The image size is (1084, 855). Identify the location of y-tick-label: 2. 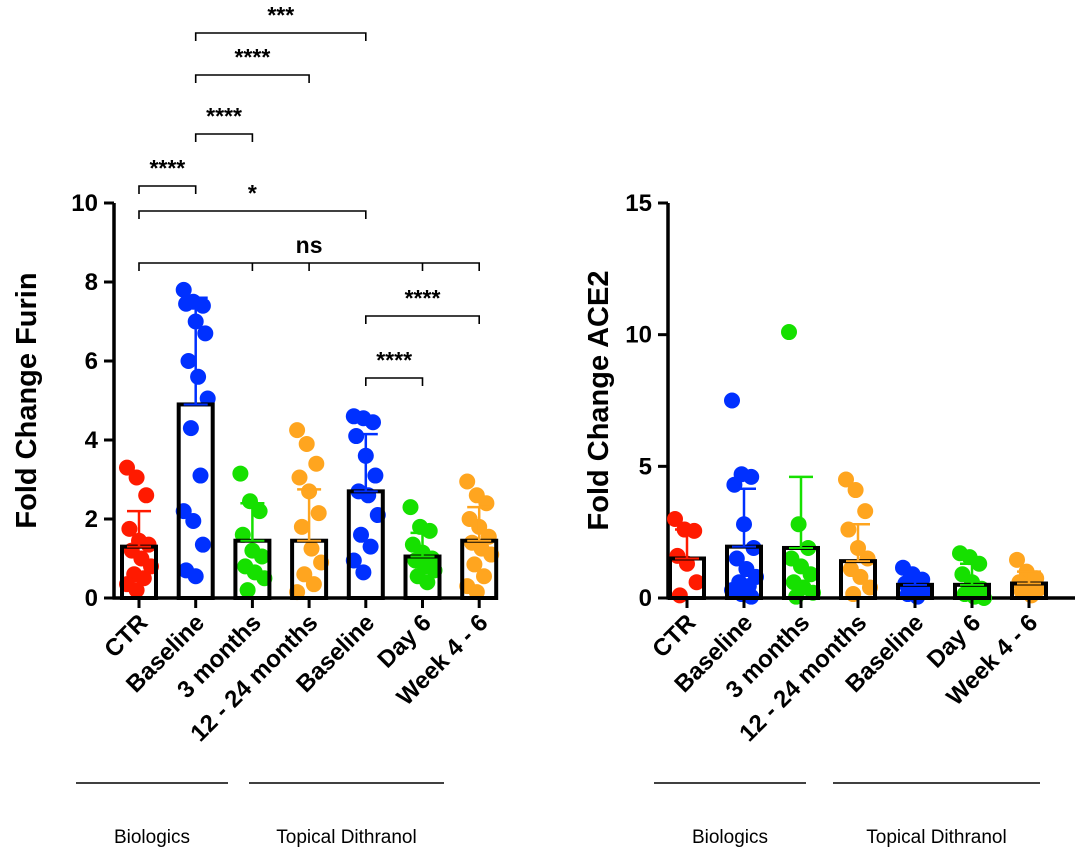
(91, 519).